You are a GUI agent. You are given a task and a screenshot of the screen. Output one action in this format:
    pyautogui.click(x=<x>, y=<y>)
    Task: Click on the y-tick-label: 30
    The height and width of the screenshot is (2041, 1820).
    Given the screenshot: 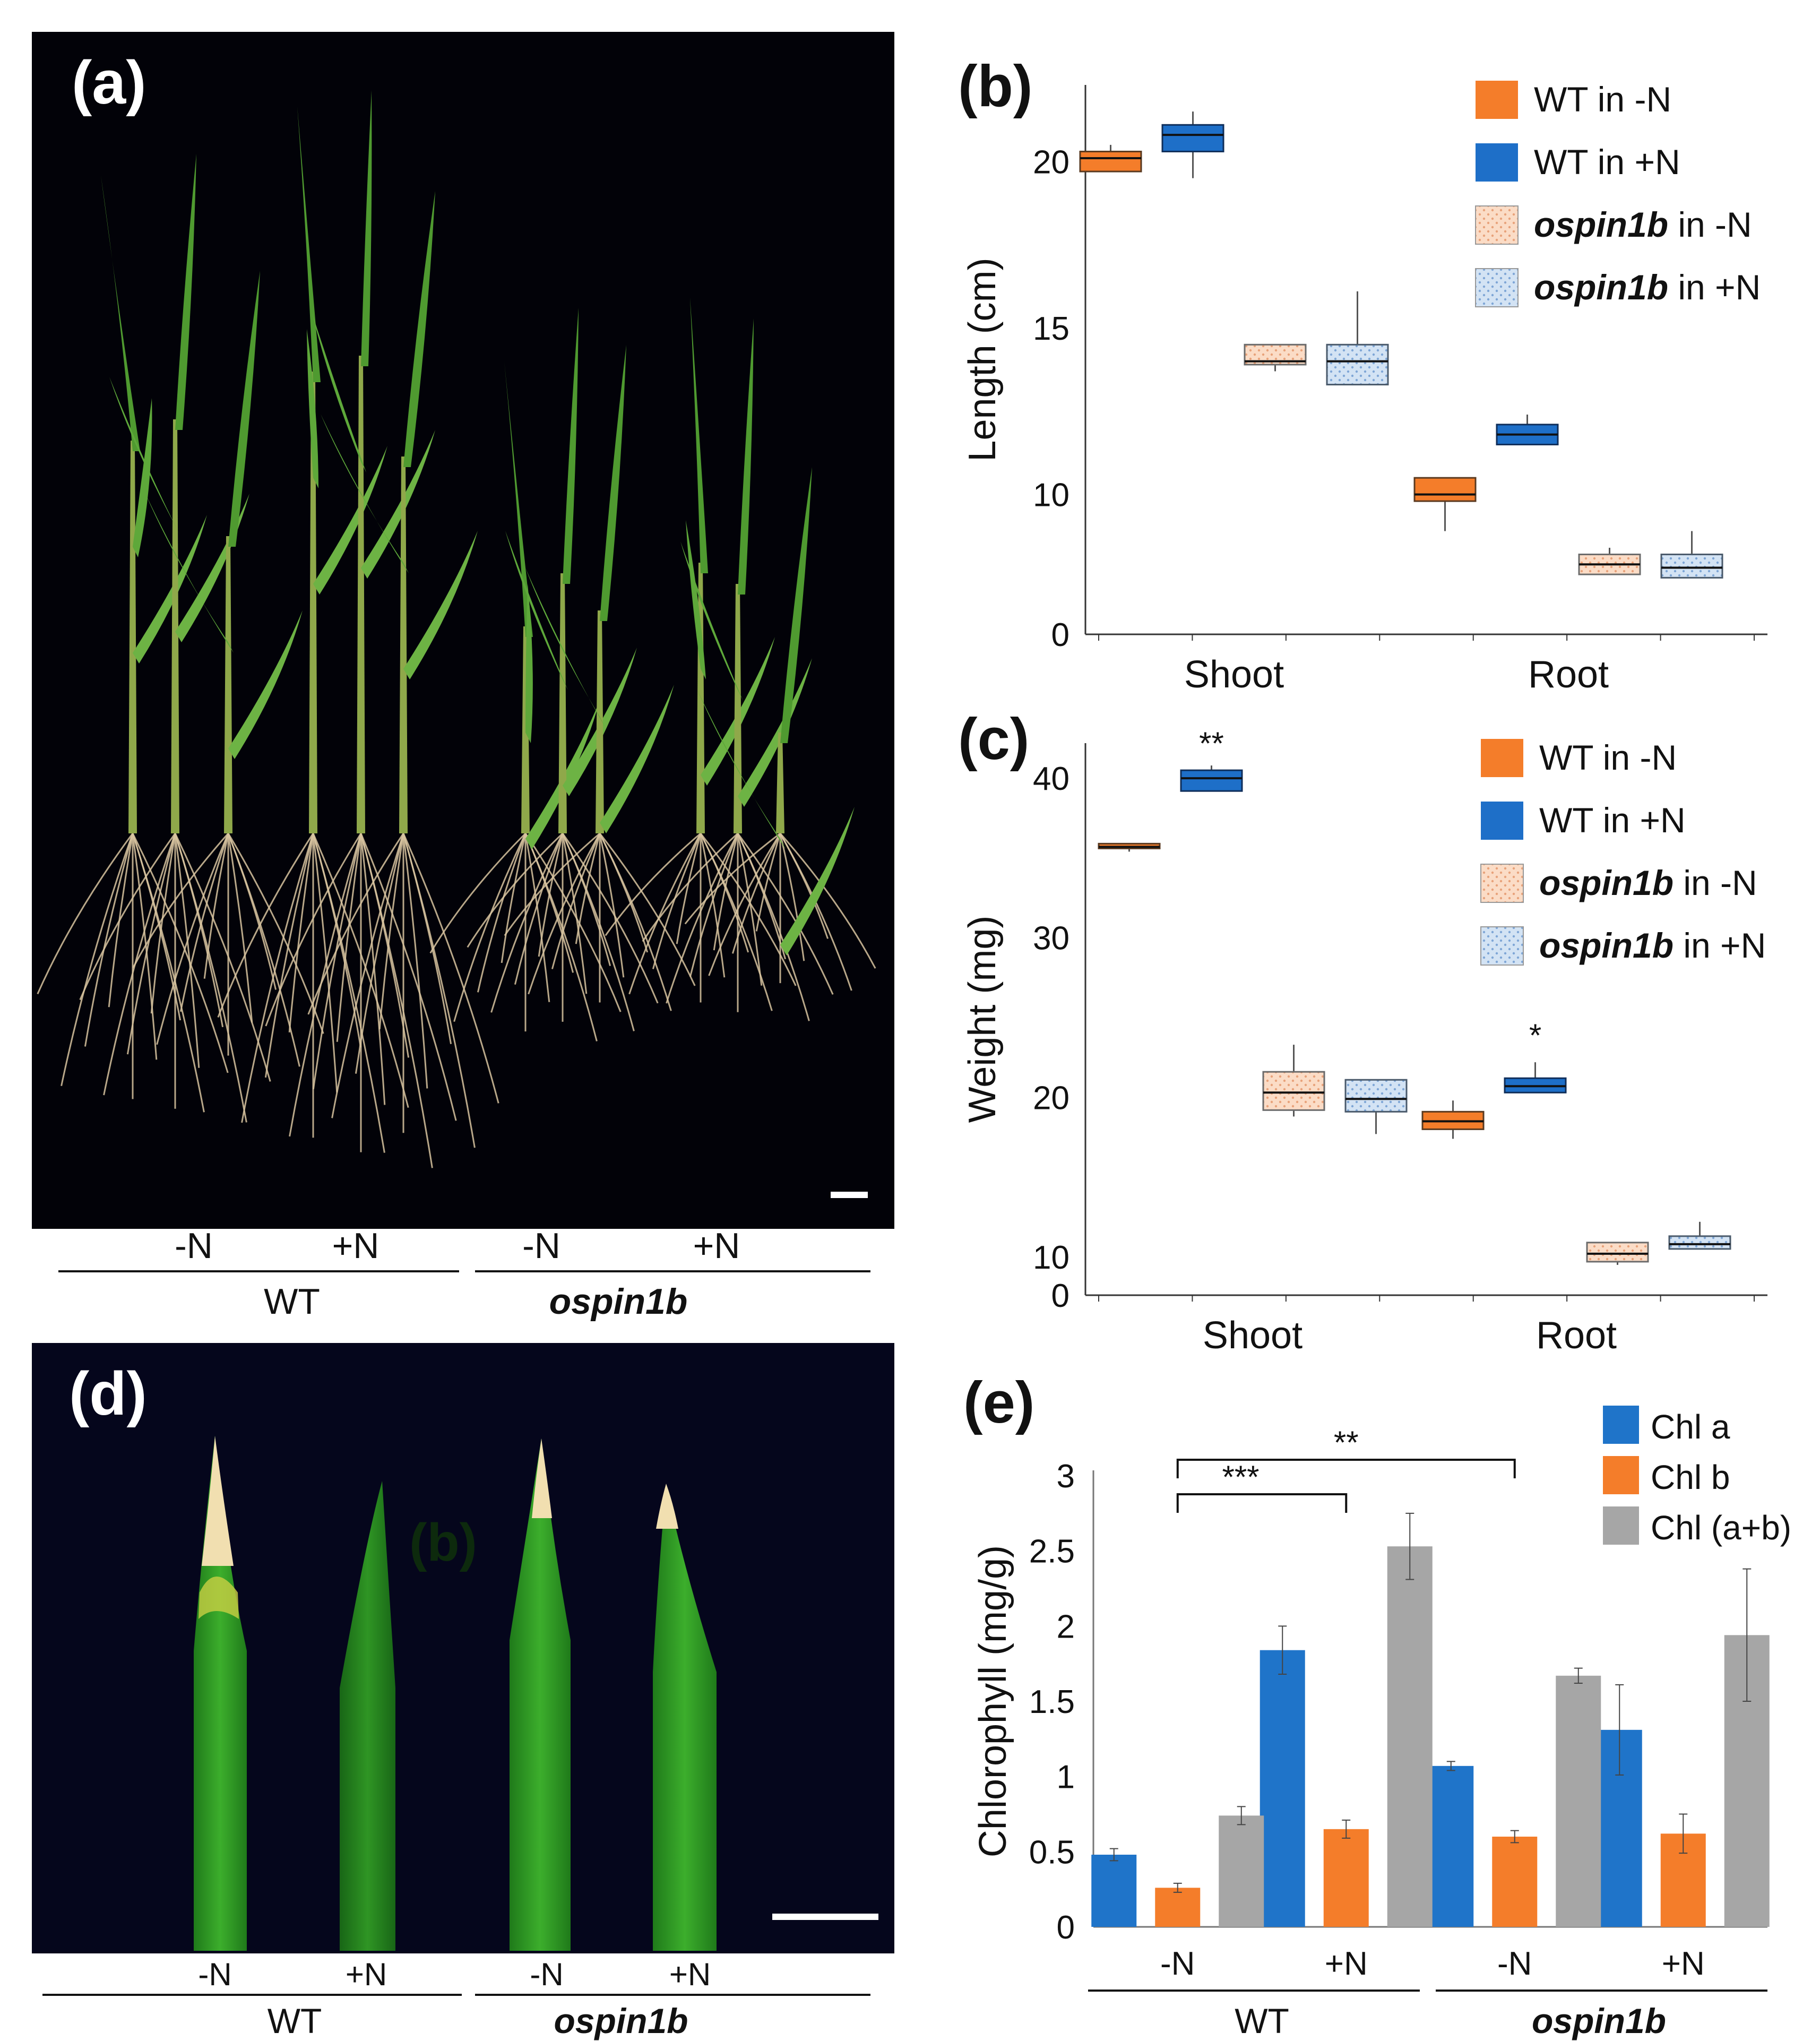 What is the action you would take?
    pyautogui.click(x=1051, y=938)
    